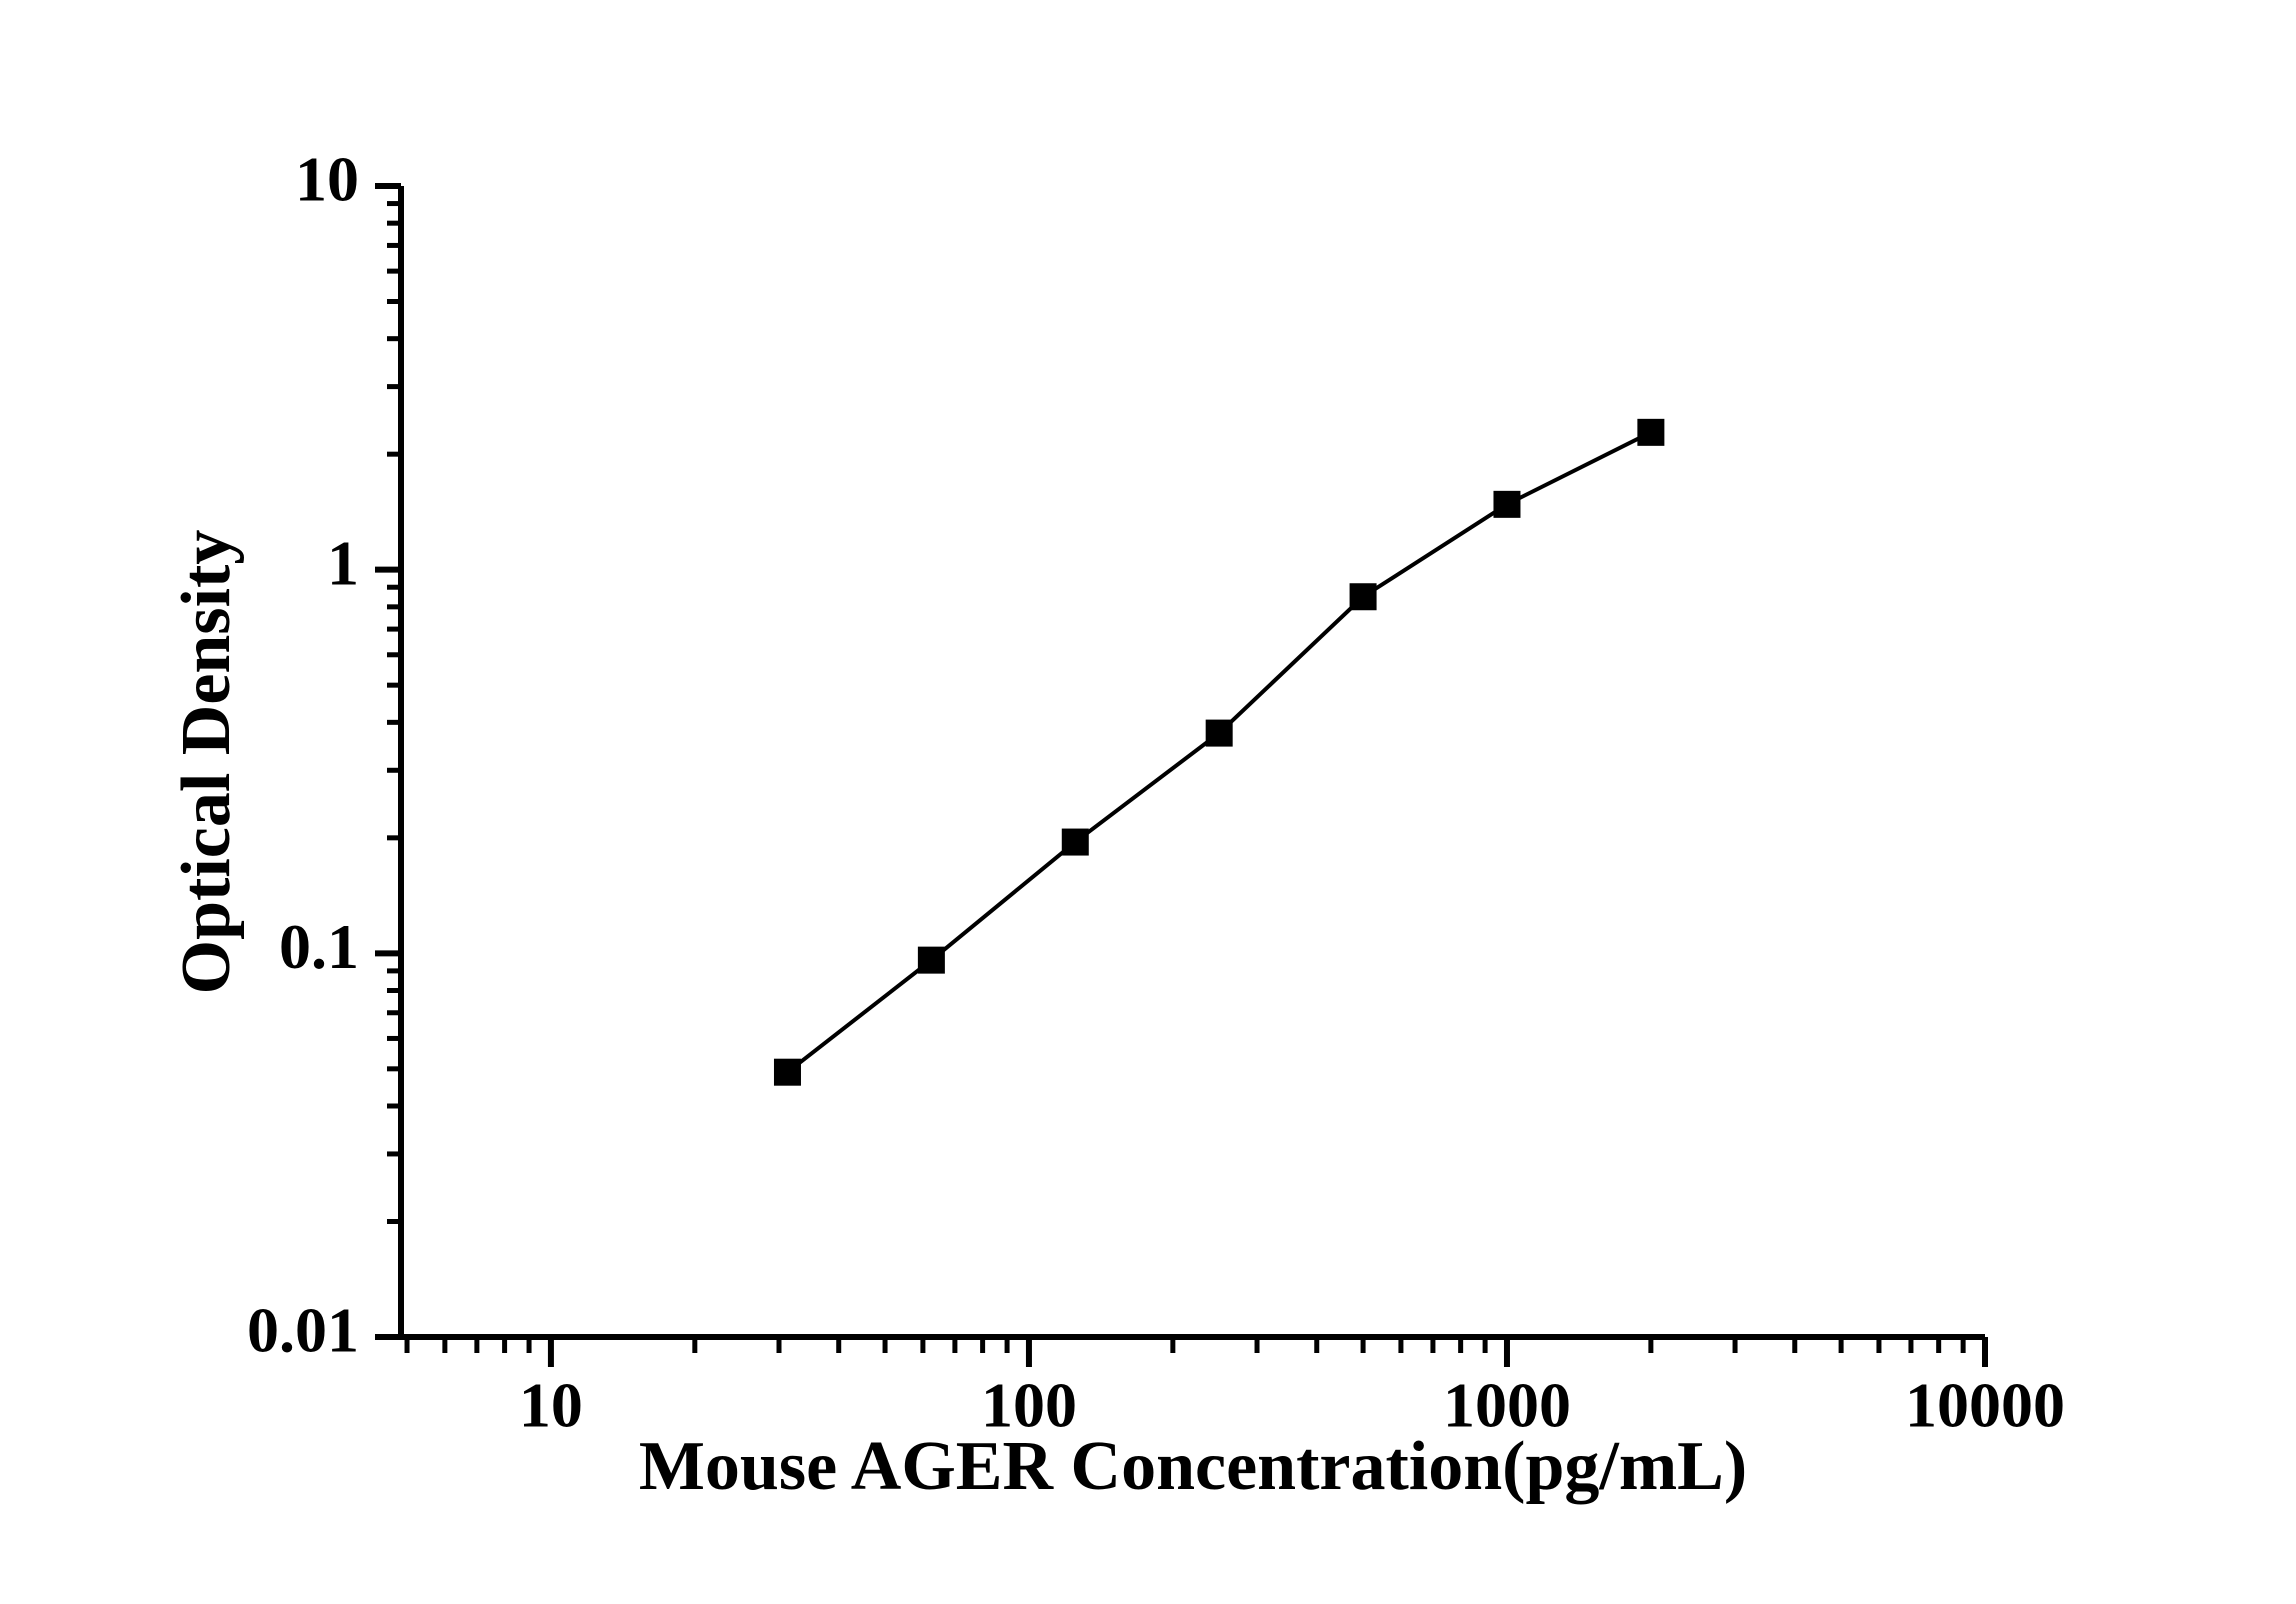 The height and width of the screenshot is (1604, 2296). Describe the element at coordinates (327, 179) in the screenshot. I see `y-axis-tick-label: 10` at that location.